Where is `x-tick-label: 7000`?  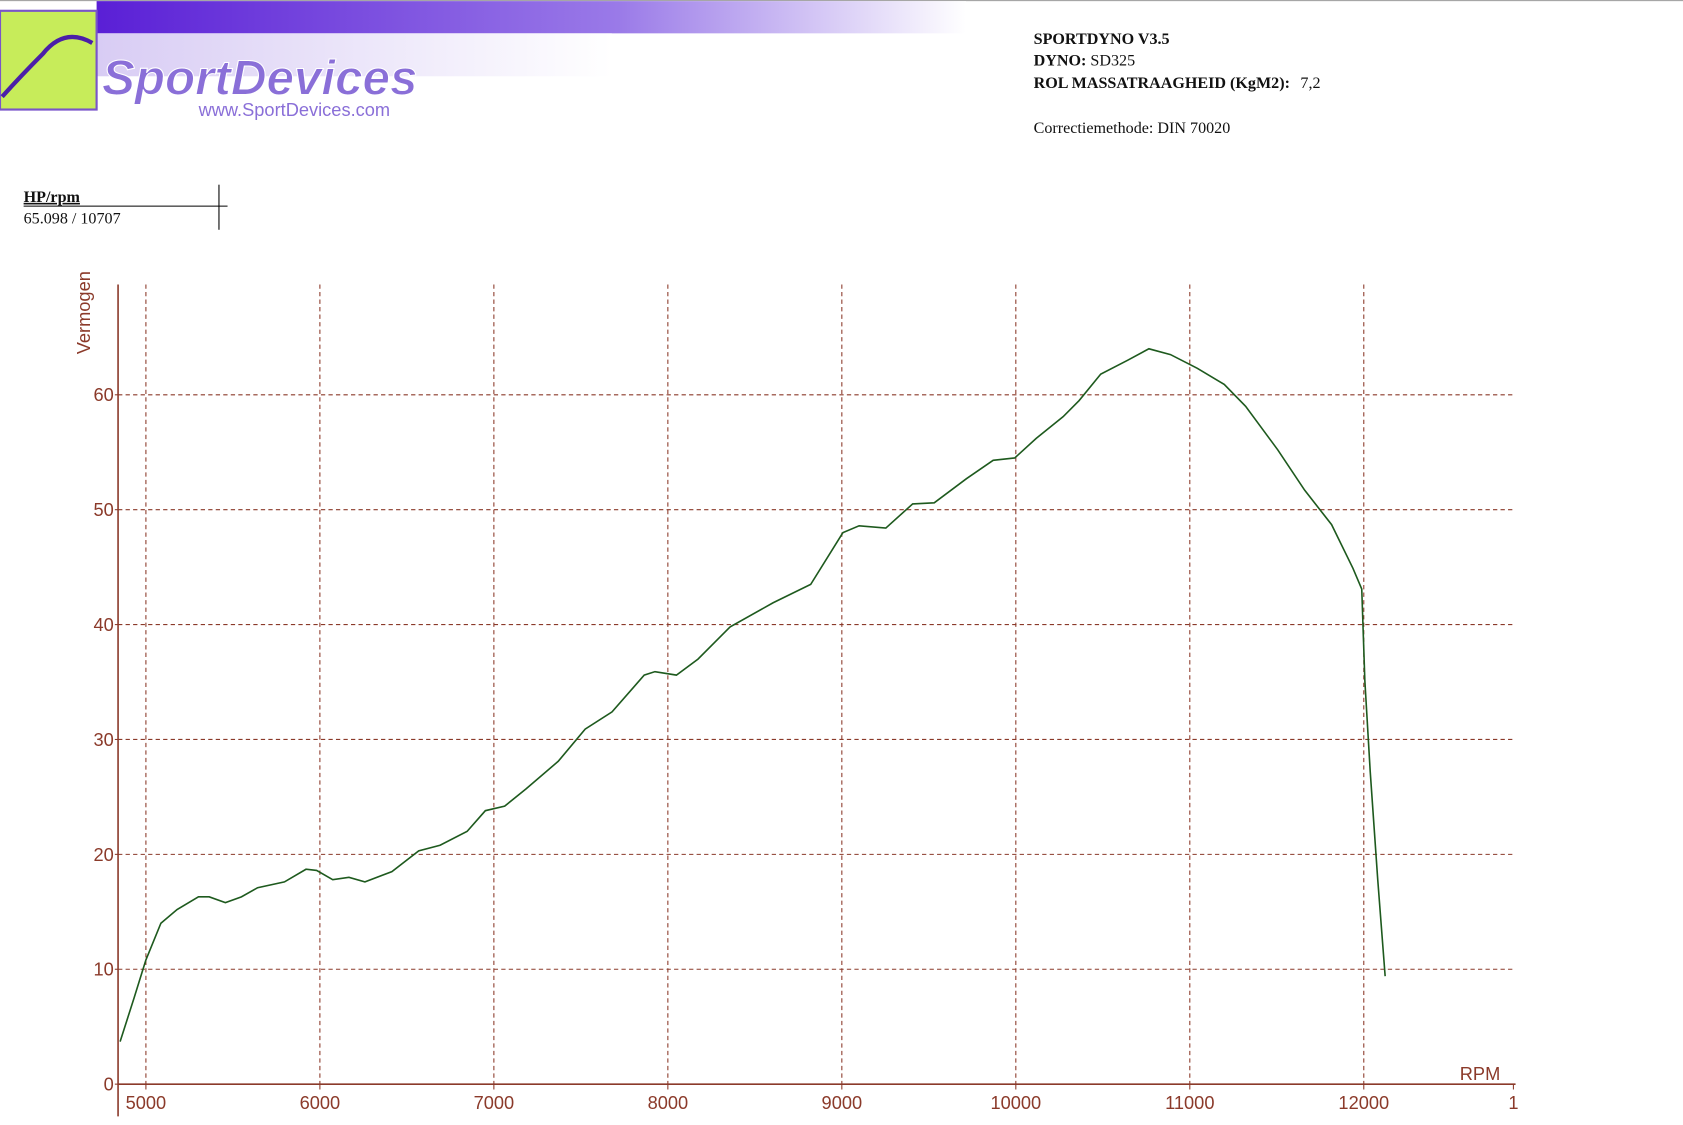
x-tick-label: 7000 is located at coordinates (494, 1102).